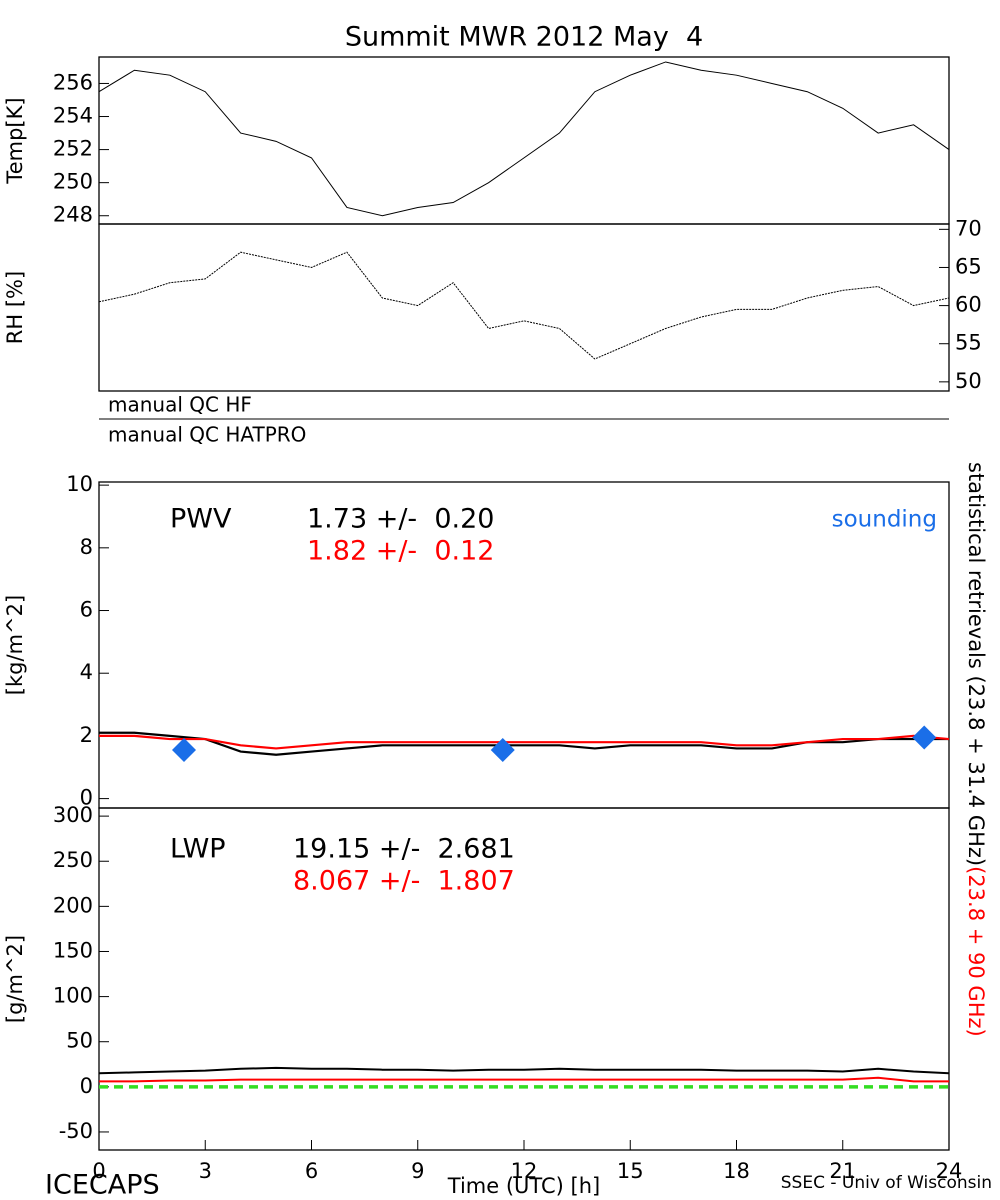  I want to click on qc-label: manual QC HATPRO, so click(207, 435).